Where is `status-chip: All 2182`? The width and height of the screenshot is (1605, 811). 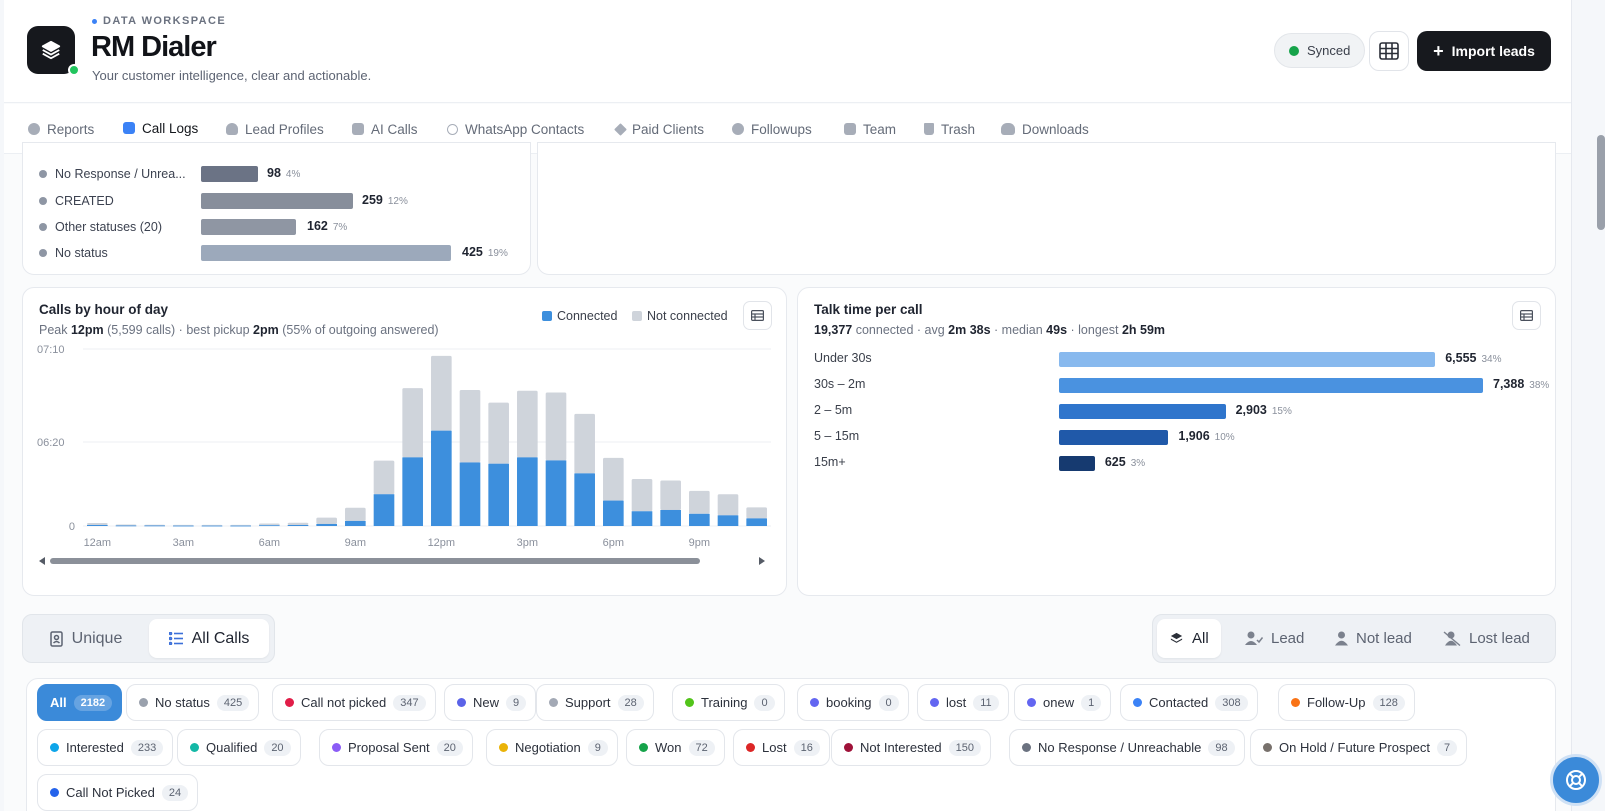
status-chip: All 2182 is located at coordinates (80, 702).